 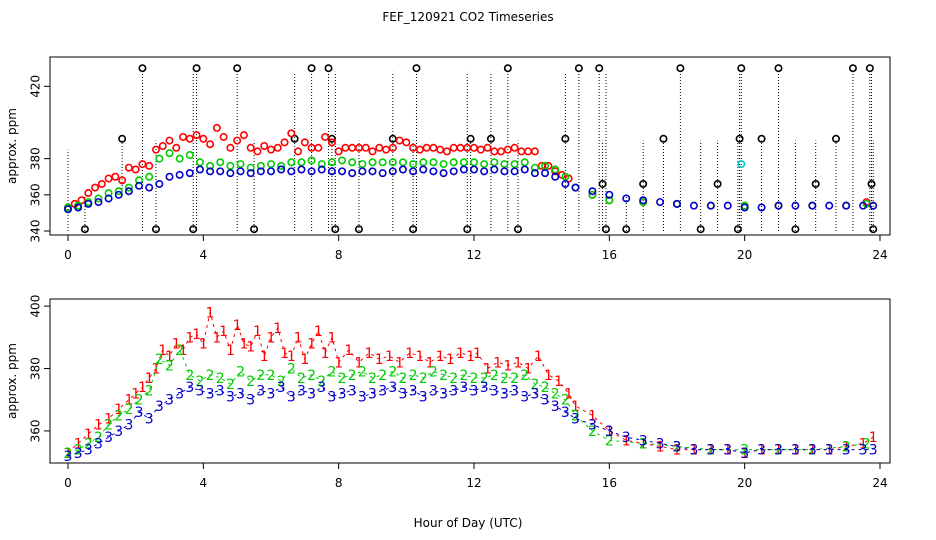 What do you see at coordinates (467, 17) in the screenshot?
I see `figure-title: FEF_120921 CO2 Timeseries` at bounding box center [467, 17].